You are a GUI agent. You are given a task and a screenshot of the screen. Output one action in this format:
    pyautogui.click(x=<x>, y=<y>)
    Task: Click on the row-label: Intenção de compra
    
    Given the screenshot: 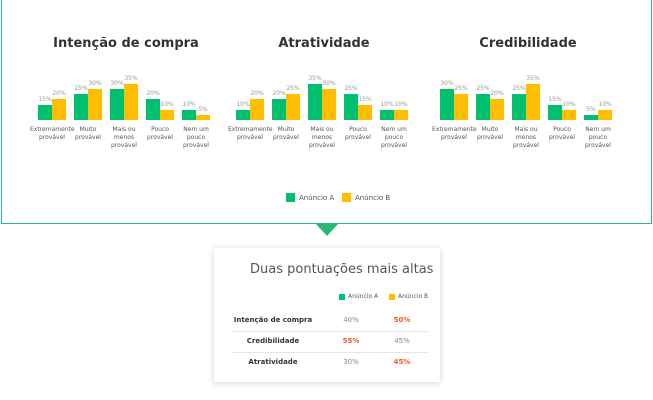 What is the action you would take?
    pyautogui.click(x=273, y=320)
    